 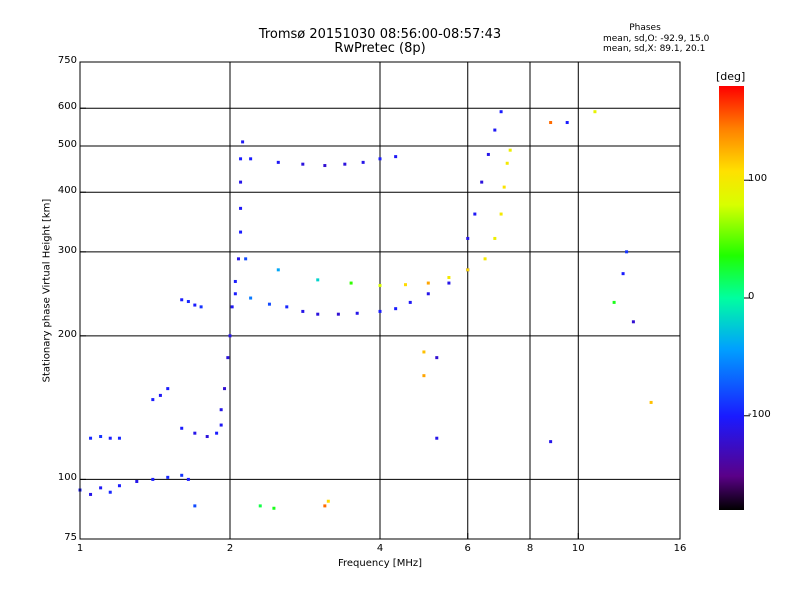 I want to click on x-axis-label: Frequency [MHz], so click(x=380, y=563).